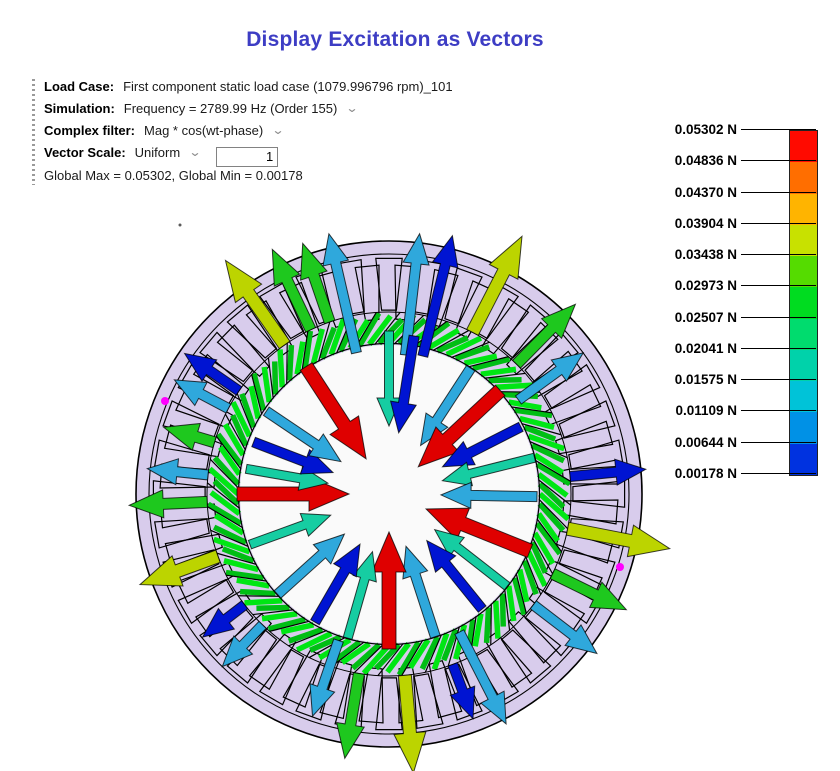 The height and width of the screenshot is (771, 840). I want to click on vector-scale-label: Vector Scale:, so click(85, 152).